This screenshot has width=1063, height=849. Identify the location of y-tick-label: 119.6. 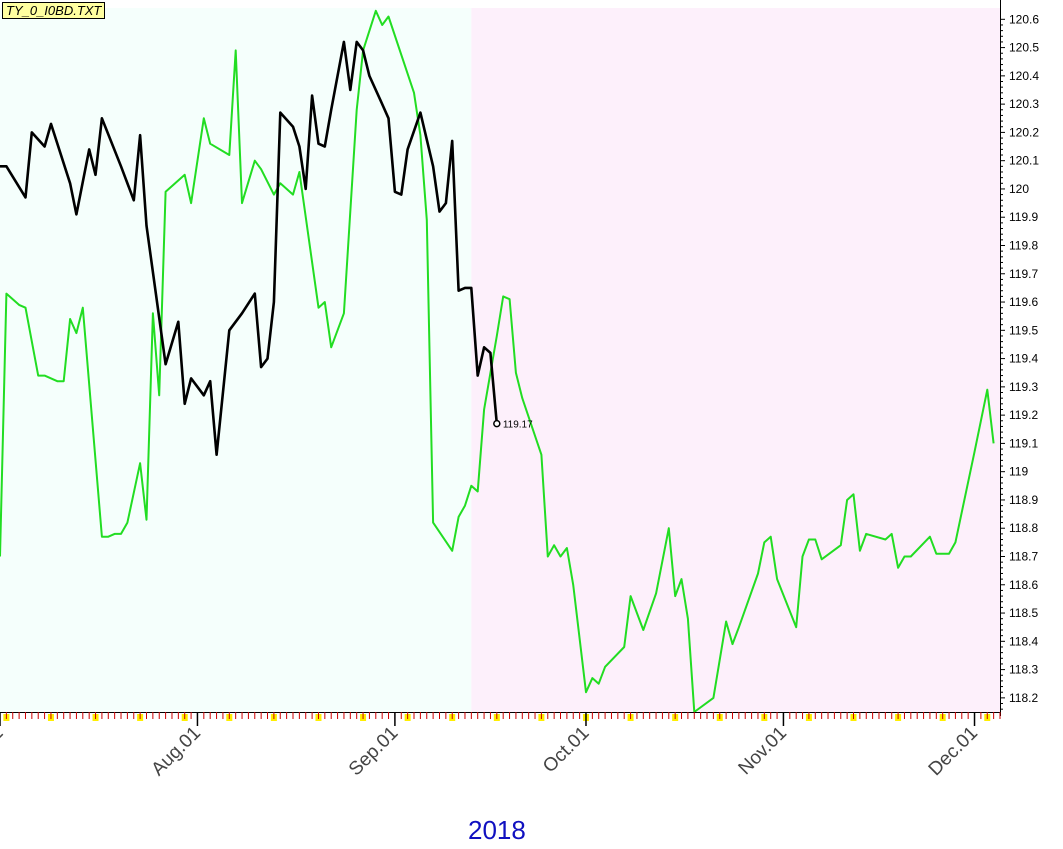
(1023, 302).